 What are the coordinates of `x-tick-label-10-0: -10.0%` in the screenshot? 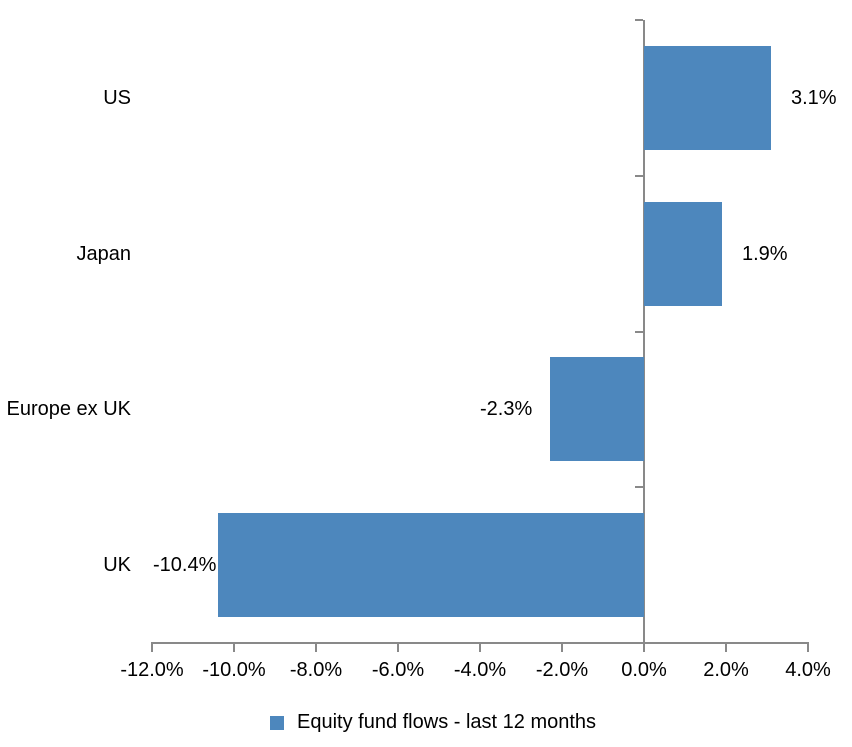 It's located at (234, 670).